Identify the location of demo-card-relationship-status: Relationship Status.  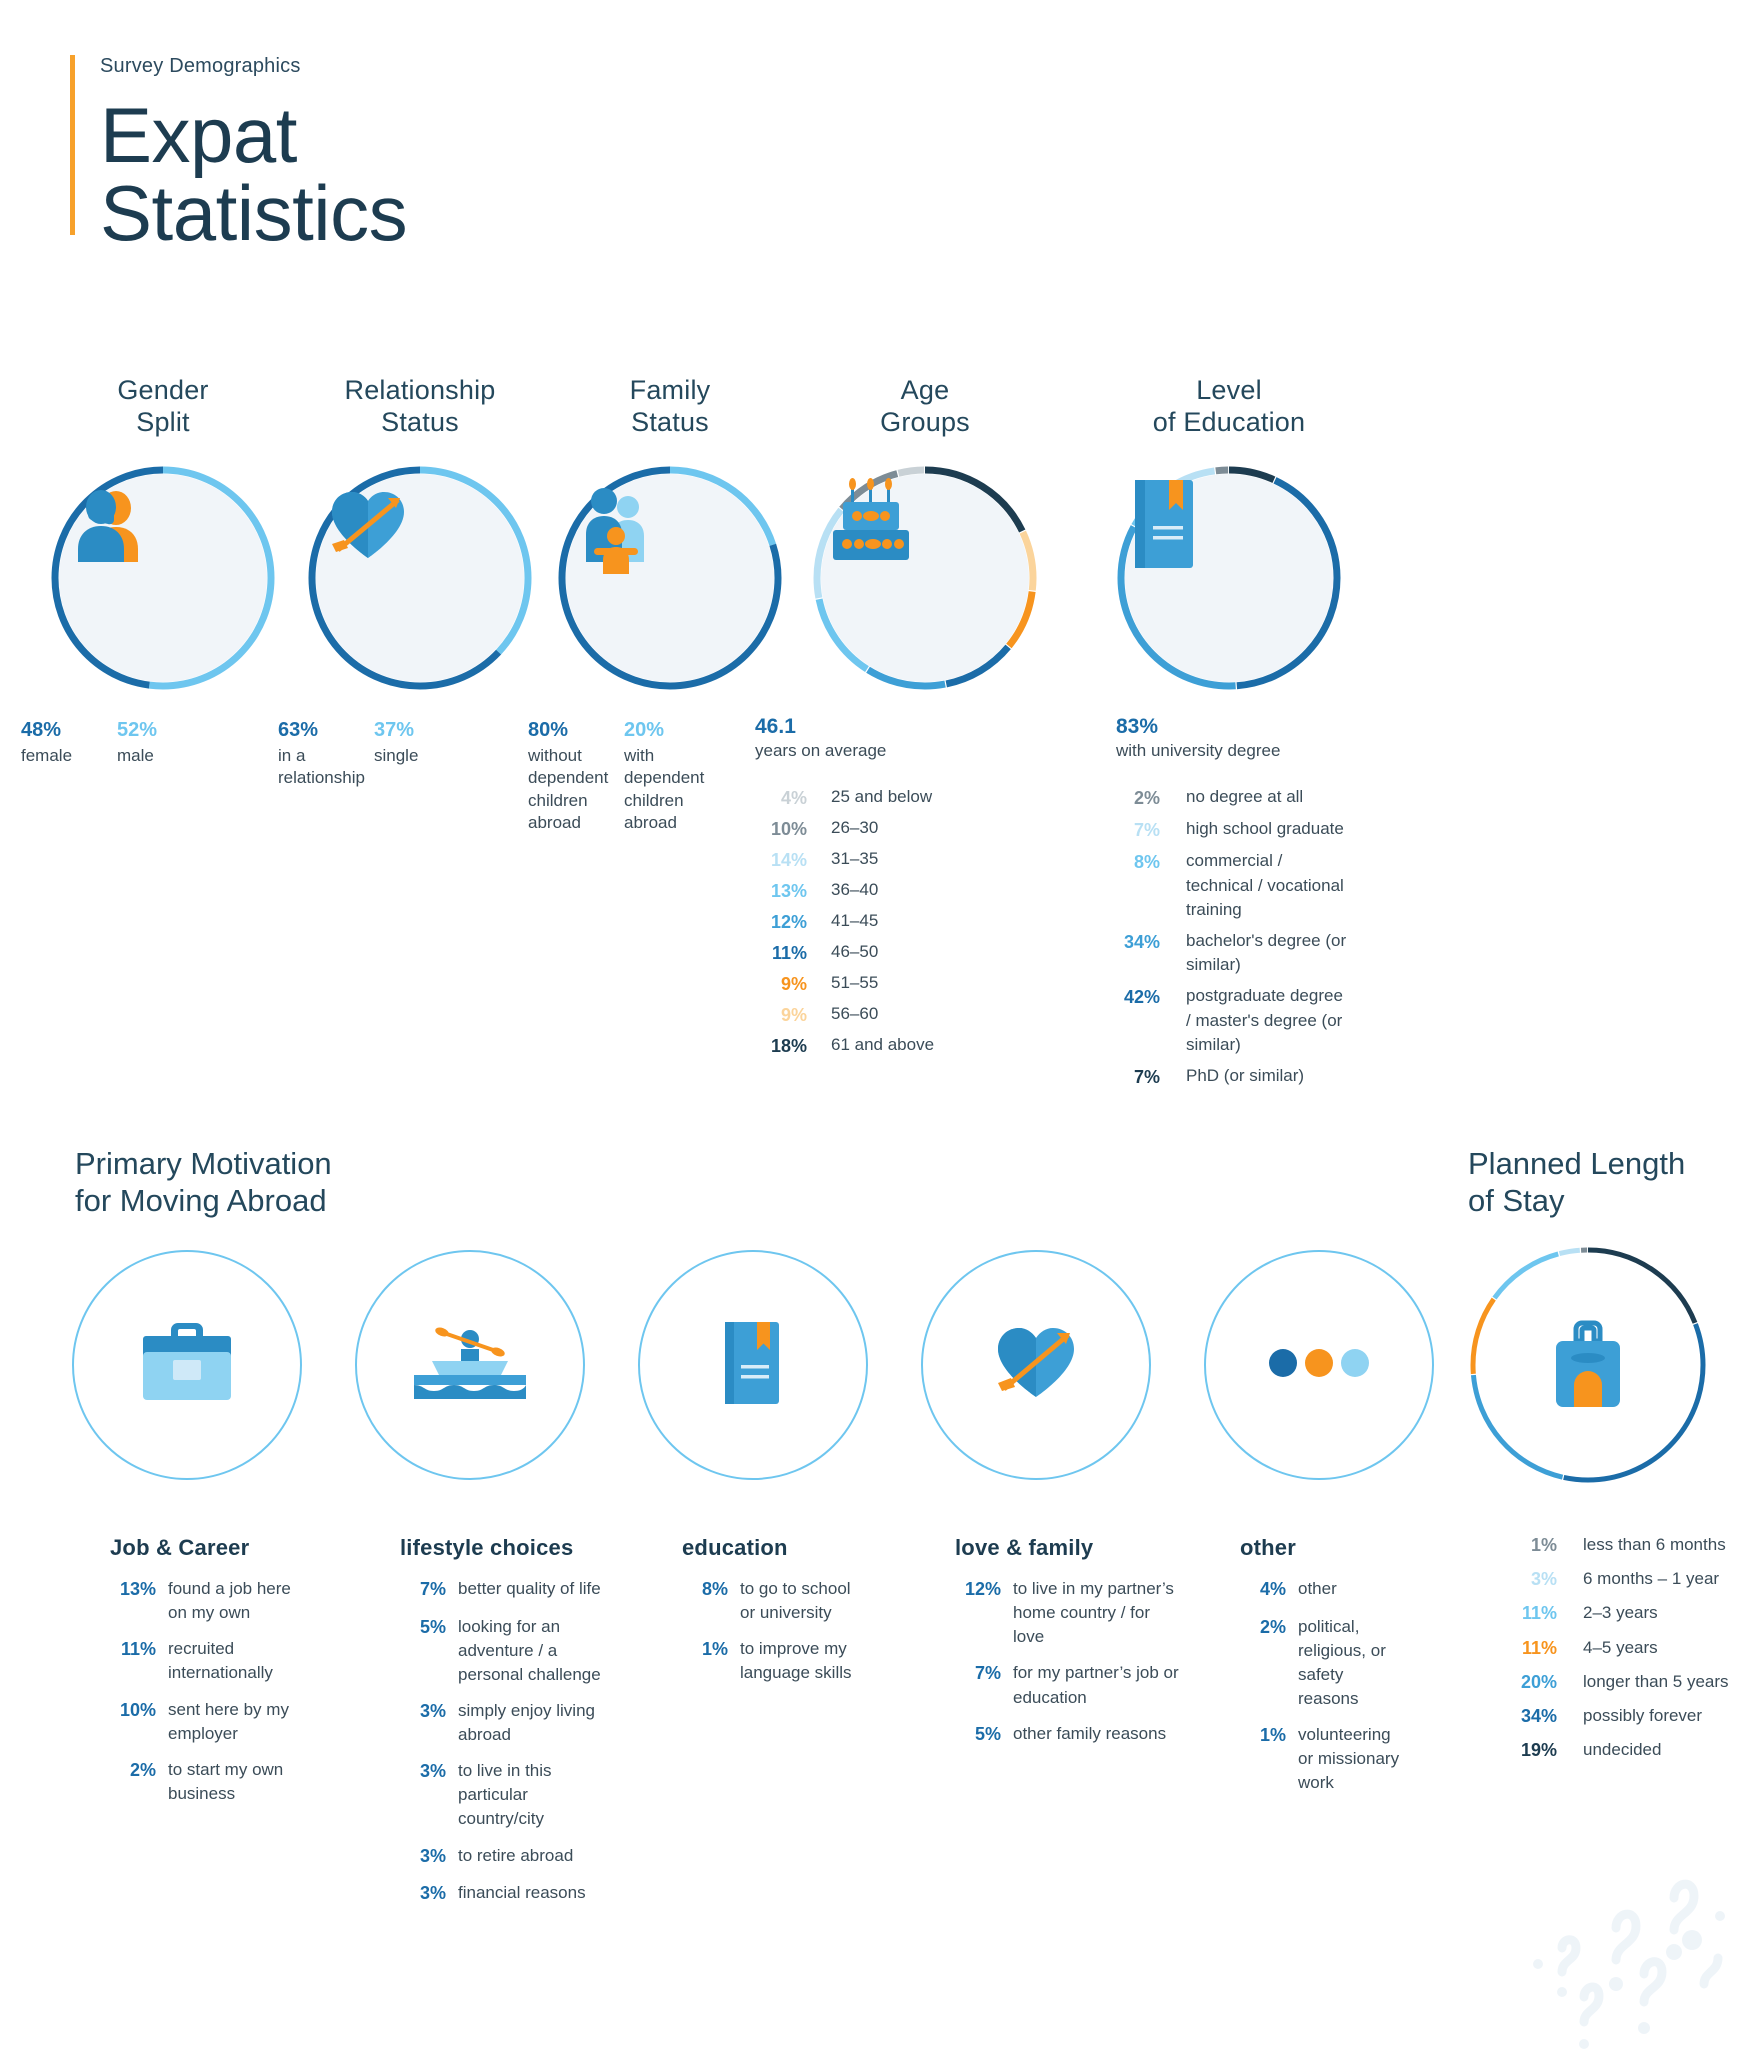
(420, 582).